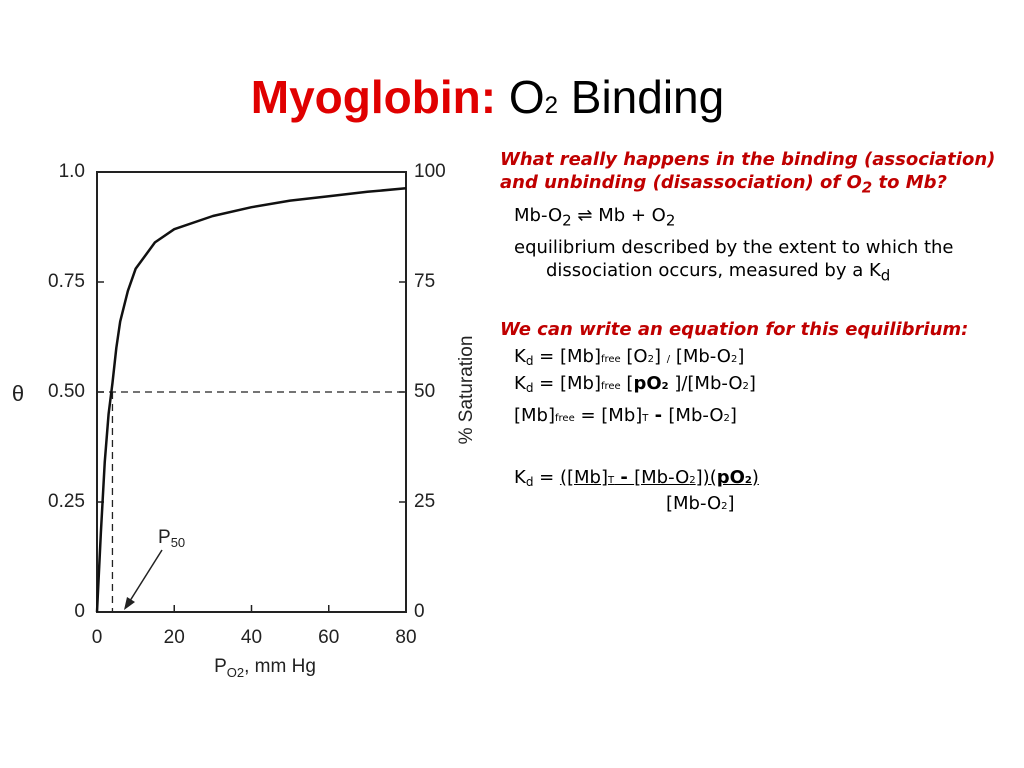 Image resolution: width=1024 pixels, height=768 pixels. What do you see at coordinates (72, 171) in the screenshot?
I see `y-tick-label: 1.0` at bounding box center [72, 171].